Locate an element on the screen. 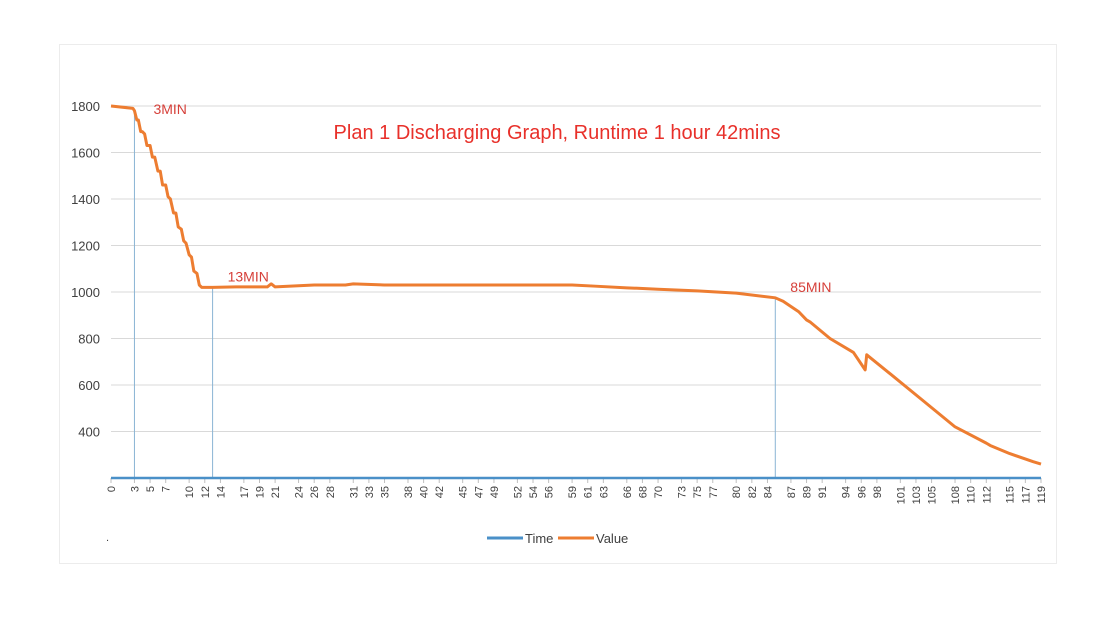 This screenshot has width=1113, height=642. x-tick-label: 17 is located at coordinates (245, 492).